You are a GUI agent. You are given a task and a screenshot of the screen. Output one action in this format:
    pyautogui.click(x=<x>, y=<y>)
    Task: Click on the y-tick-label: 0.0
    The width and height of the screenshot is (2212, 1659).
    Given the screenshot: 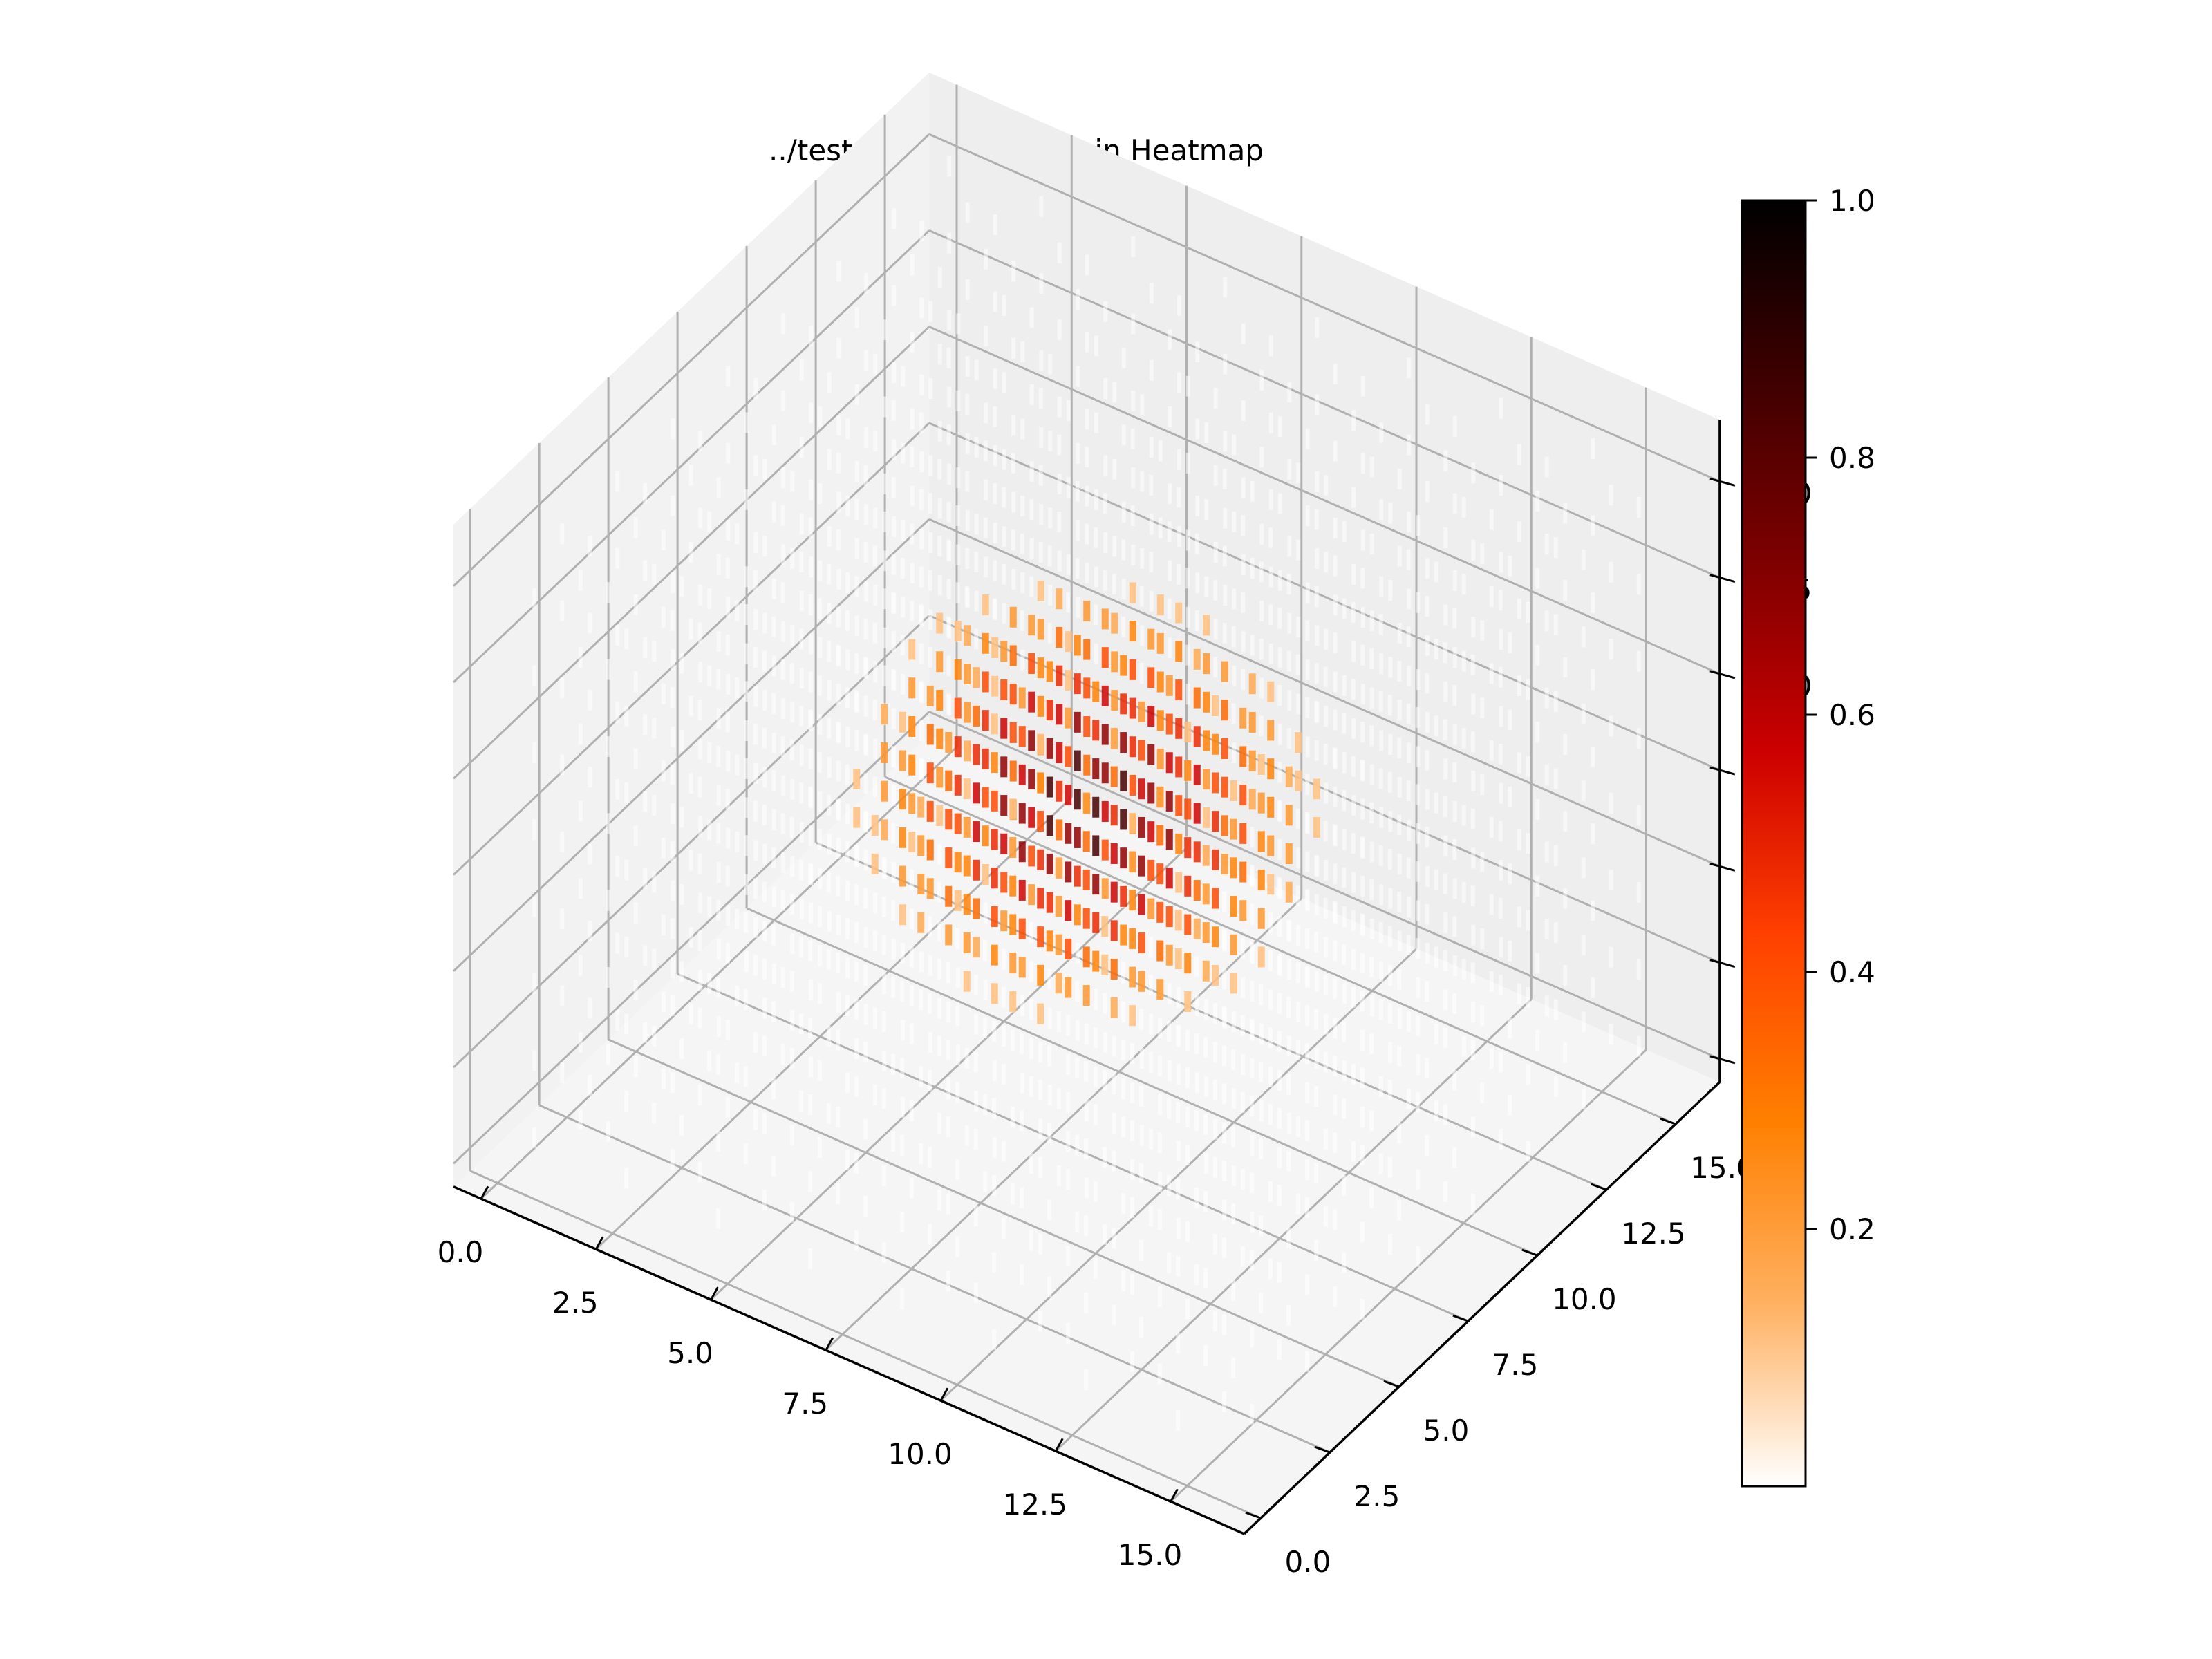 What is the action you would take?
    pyautogui.click(x=1308, y=1562)
    